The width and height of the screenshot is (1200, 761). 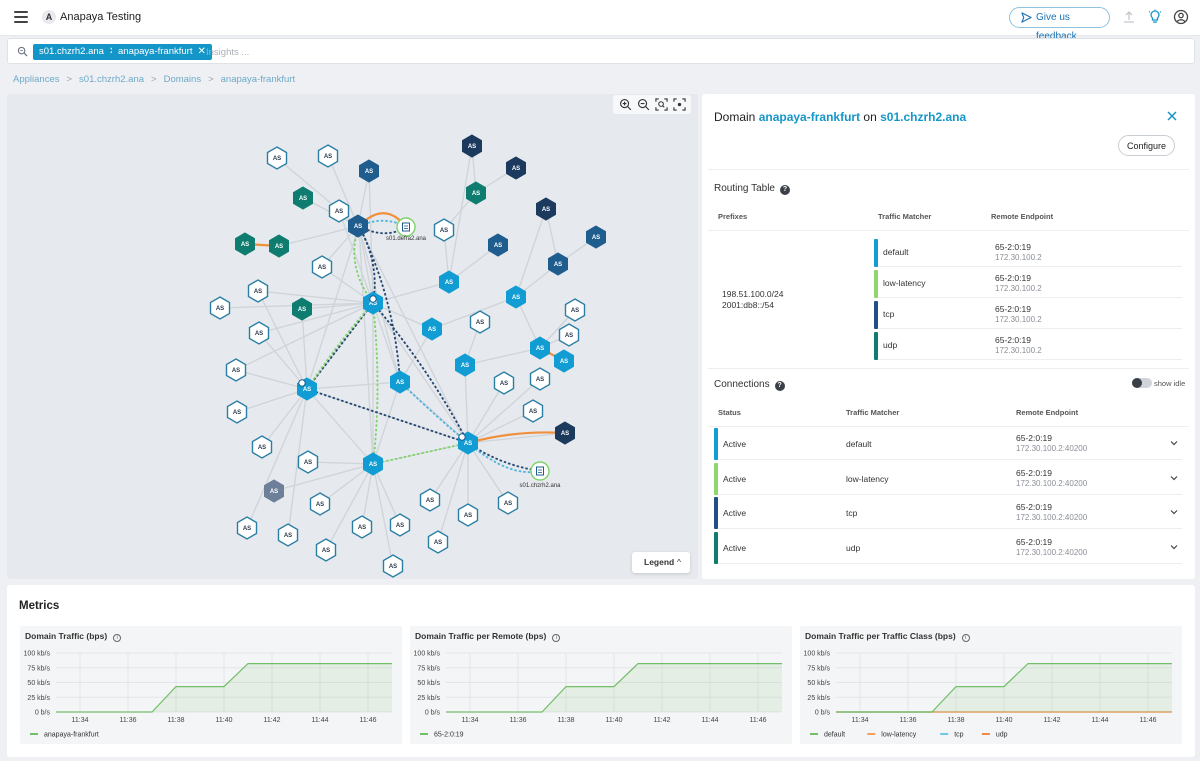 What do you see at coordinates (958, 735) in the screenshot?
I see `legend-entry: tcp` at bounding box center [958, 735].